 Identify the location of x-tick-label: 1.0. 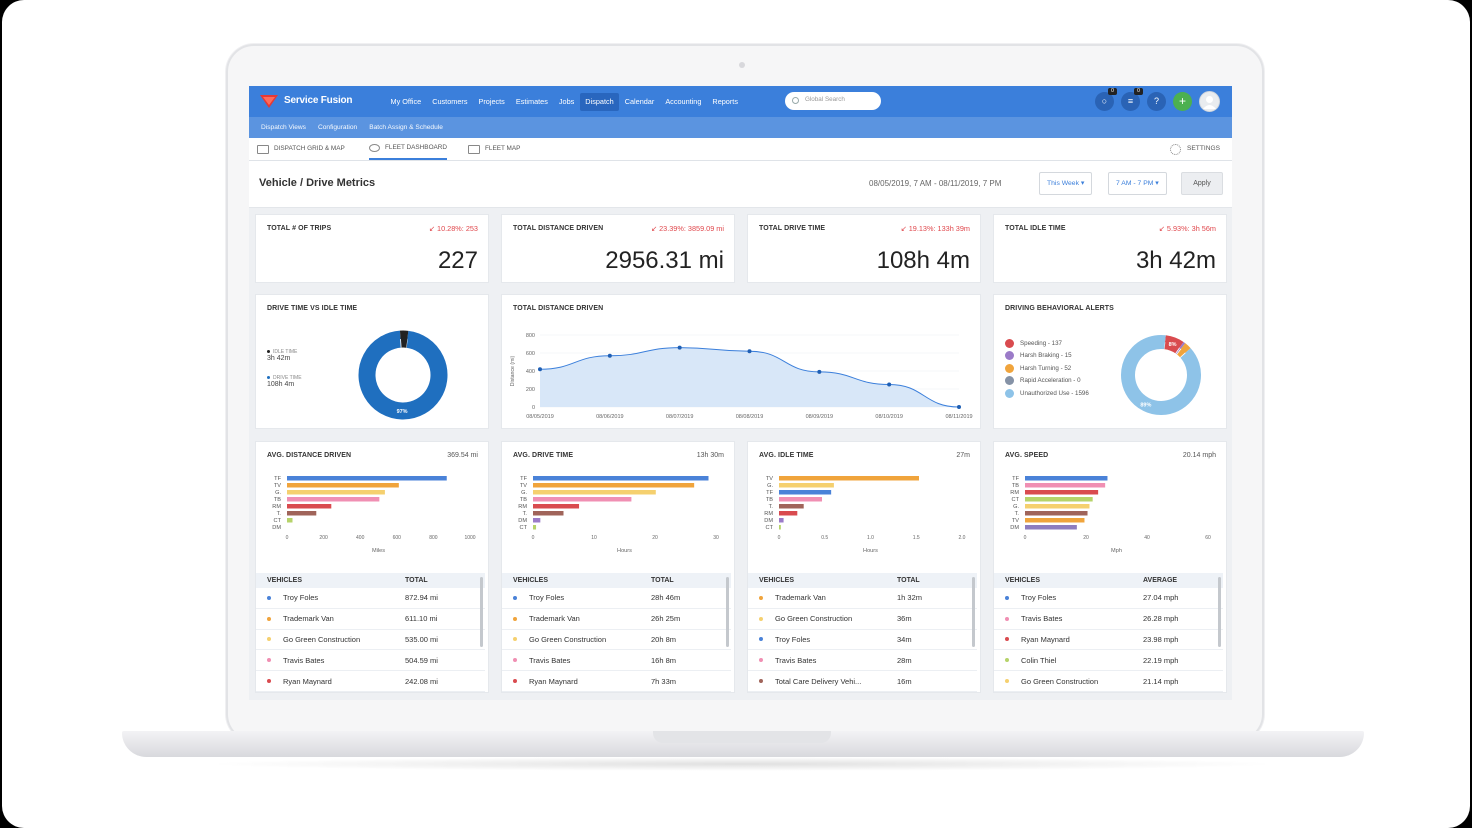
(870, 538).